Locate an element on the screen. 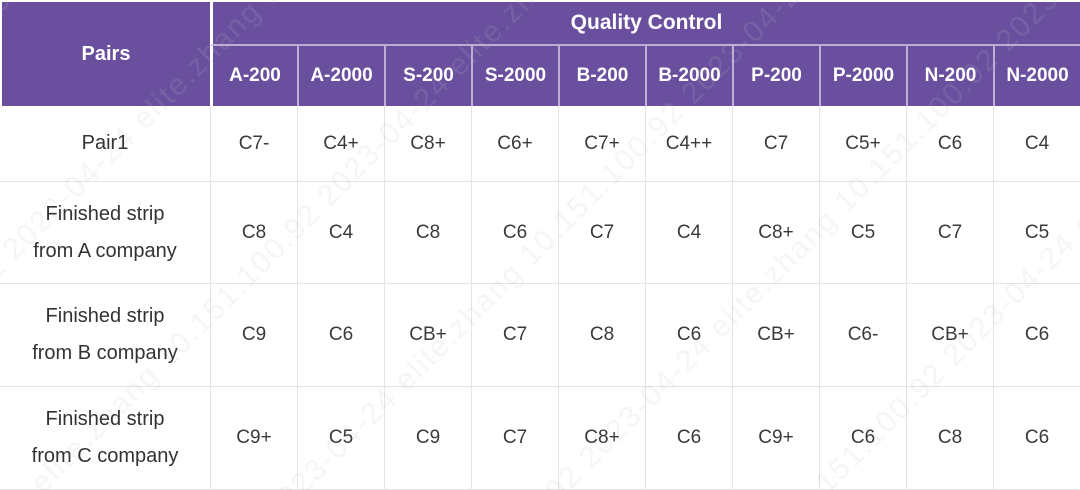  row-label: Finished strip from A company is located at coordinates (105, 233).